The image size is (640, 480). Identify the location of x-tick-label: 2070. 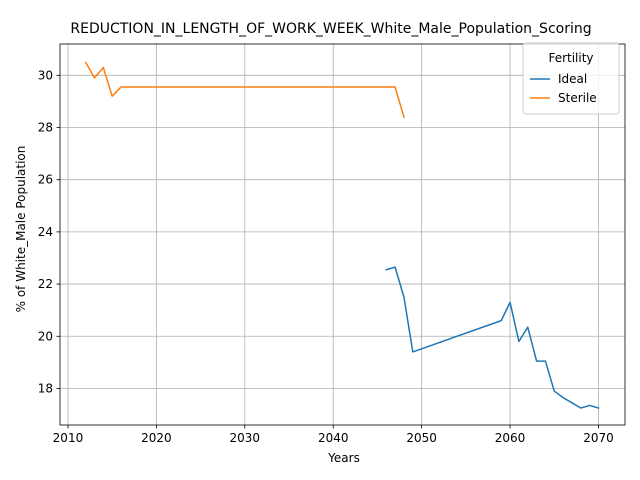
(598, 438).